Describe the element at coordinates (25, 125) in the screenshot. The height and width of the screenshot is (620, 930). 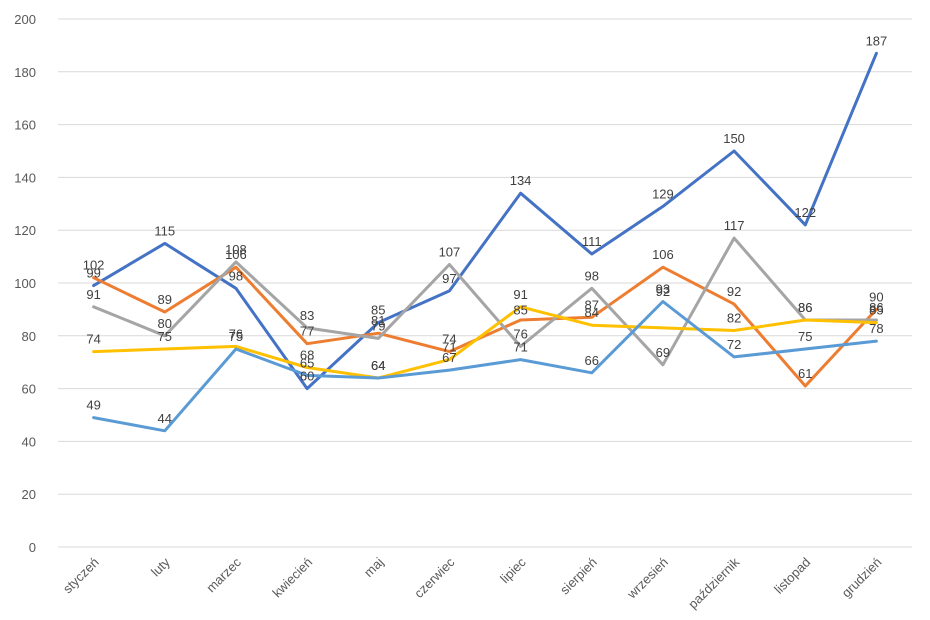
I see `y-tick-label: 160` at that location.